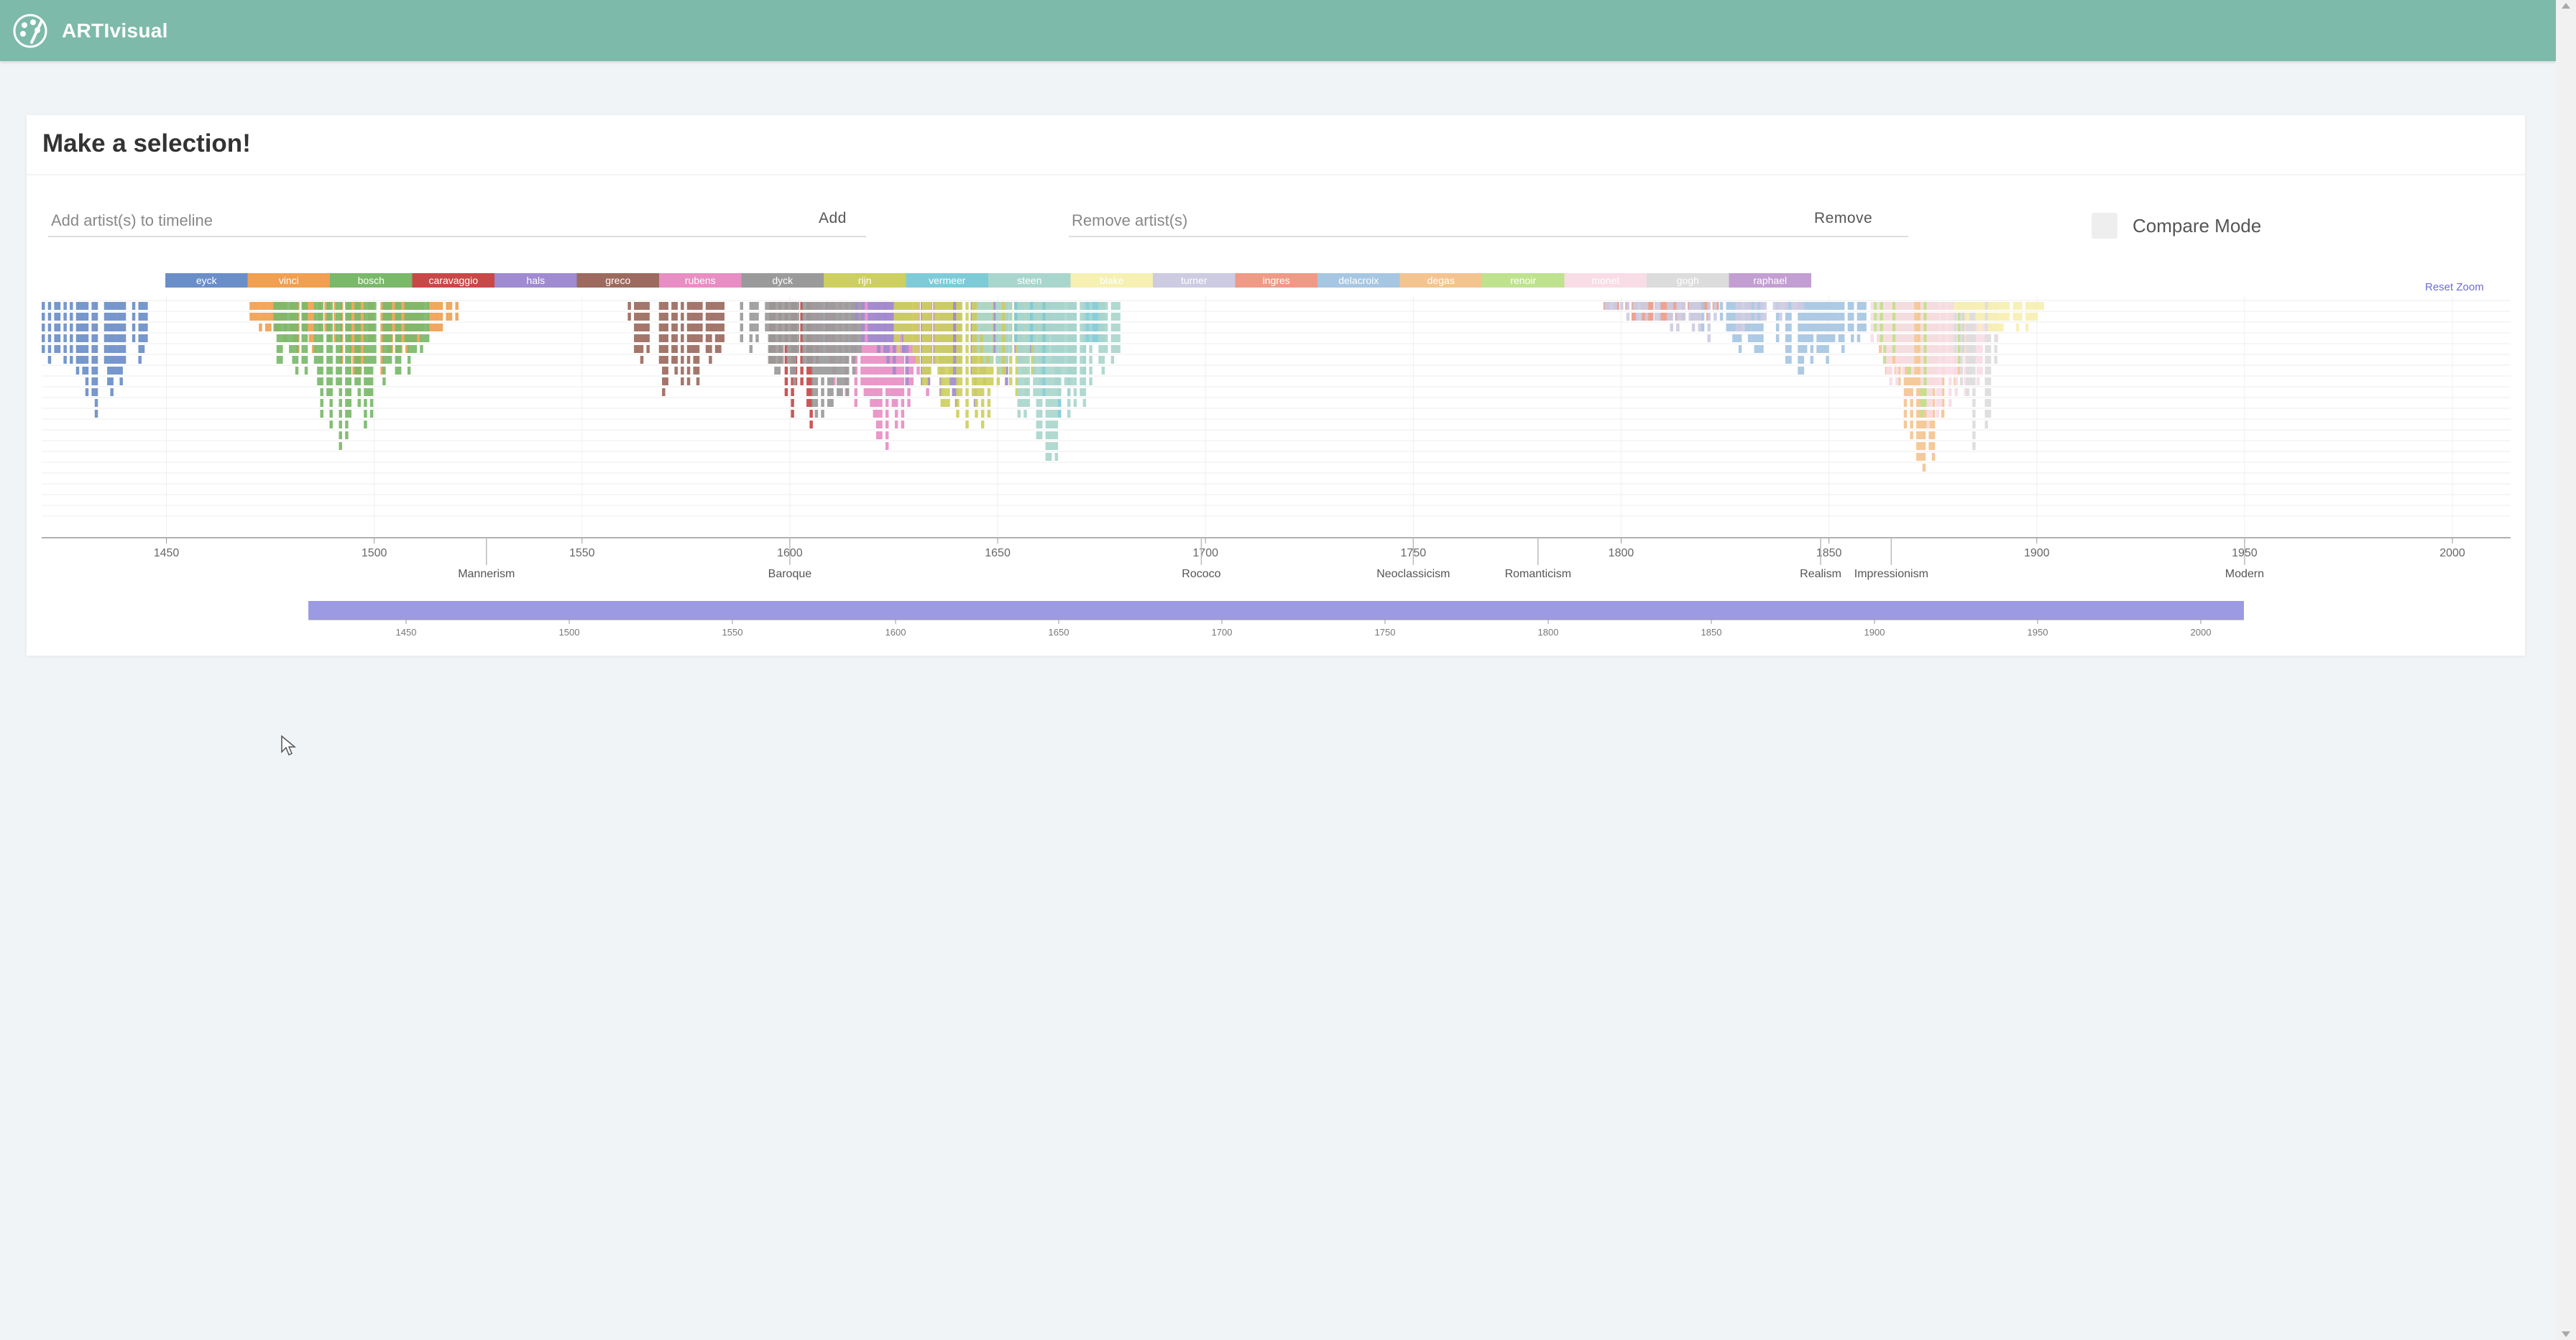 This screenshot has height=1340, width=2576. What do you see at coordinates (790, 574) in the screenshot?
I see `period-label: Baroque` at bounding box center [790, 574].